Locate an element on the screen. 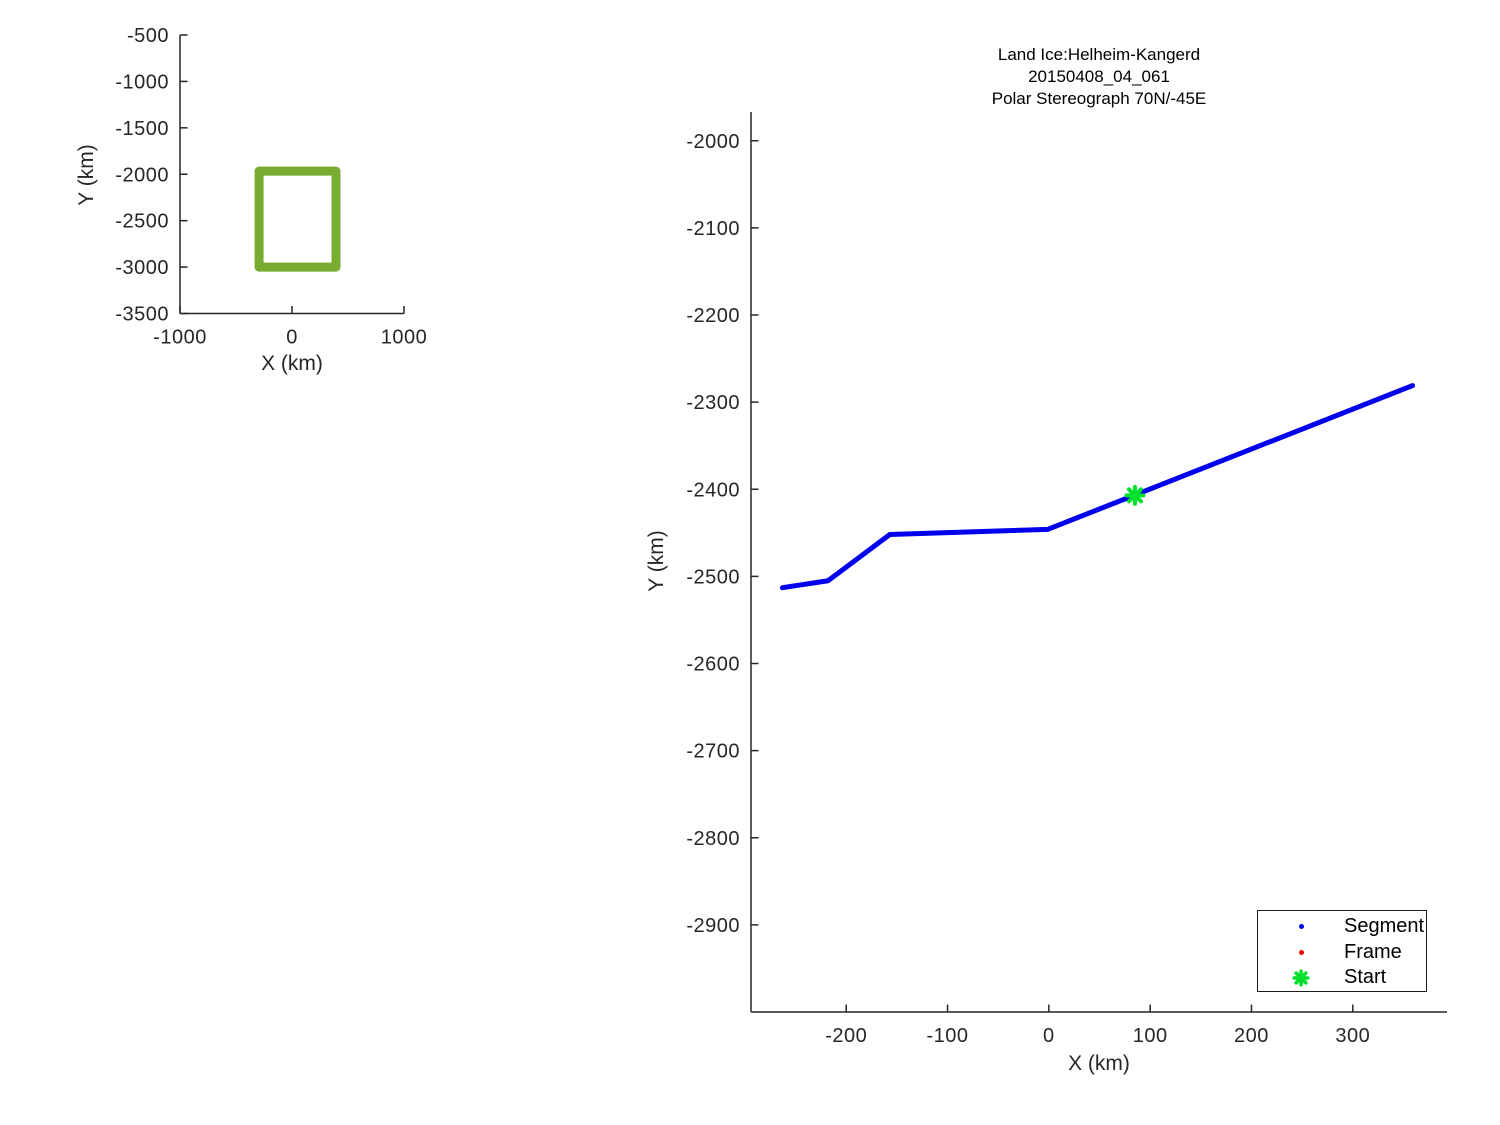  y-tick-label: -2600 is located at coordinates (713, 665).